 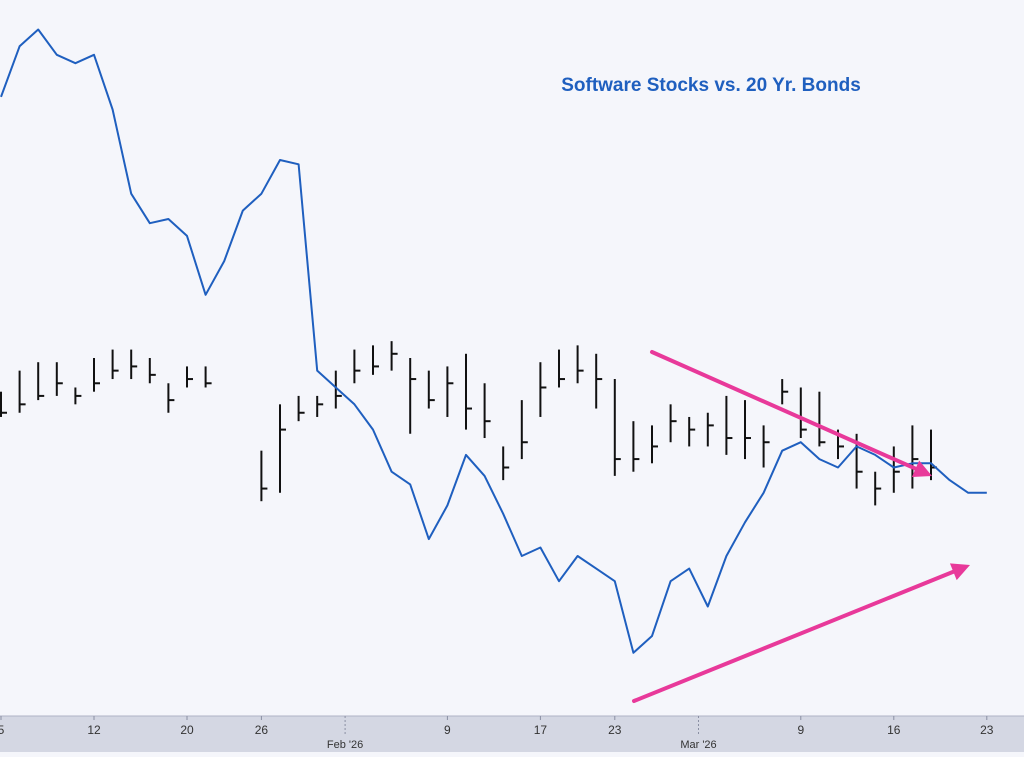 I want to click on x-axis-band, so click(x=512, y=734).